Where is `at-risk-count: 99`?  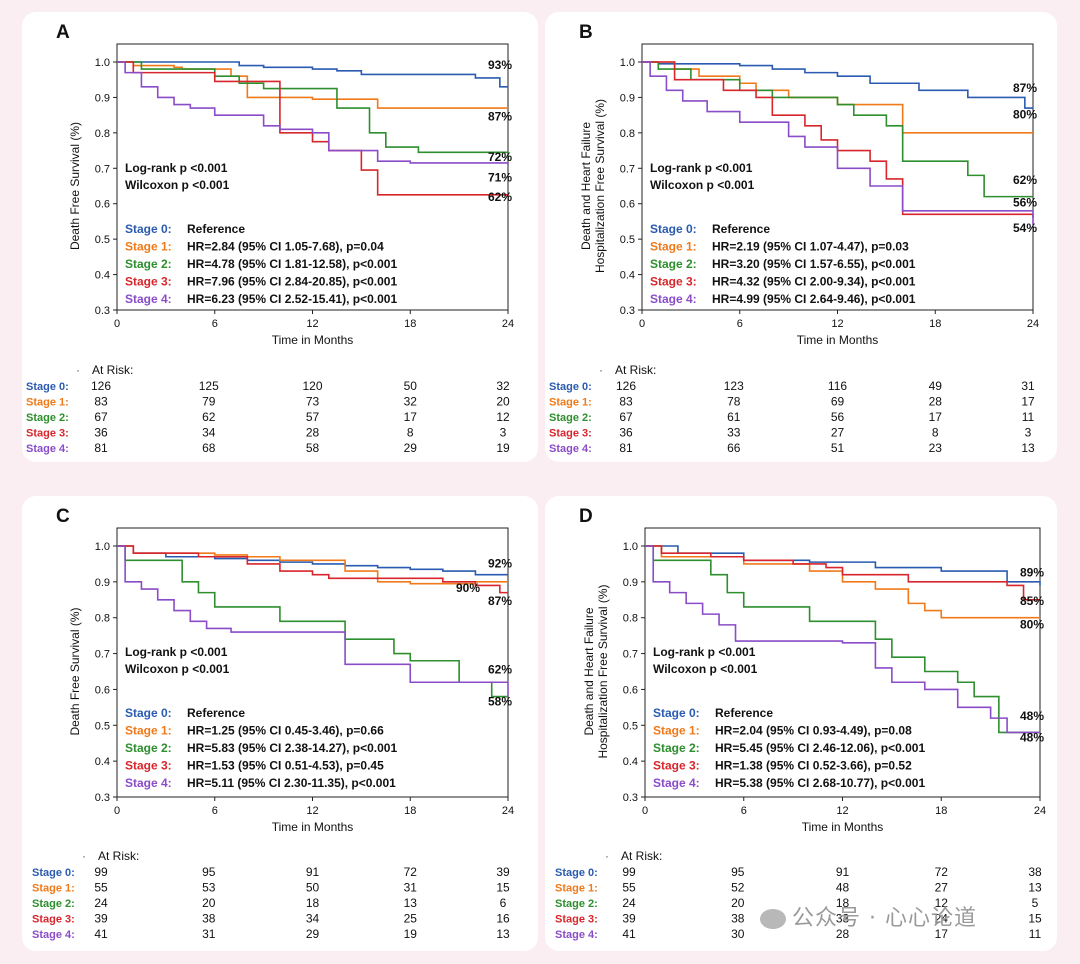 at-risk-count: 99 is located at coordinates (101, 872).